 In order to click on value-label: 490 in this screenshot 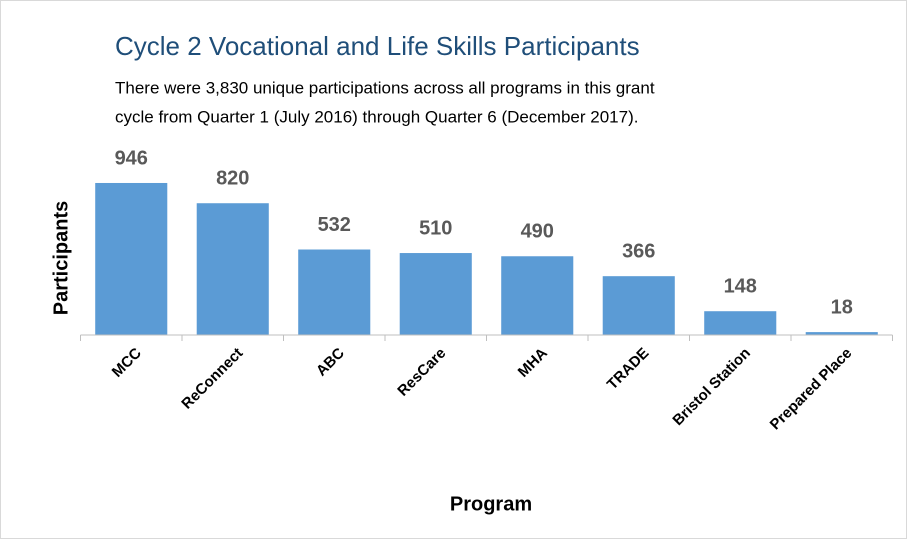, I will do `click(537, 232)`.